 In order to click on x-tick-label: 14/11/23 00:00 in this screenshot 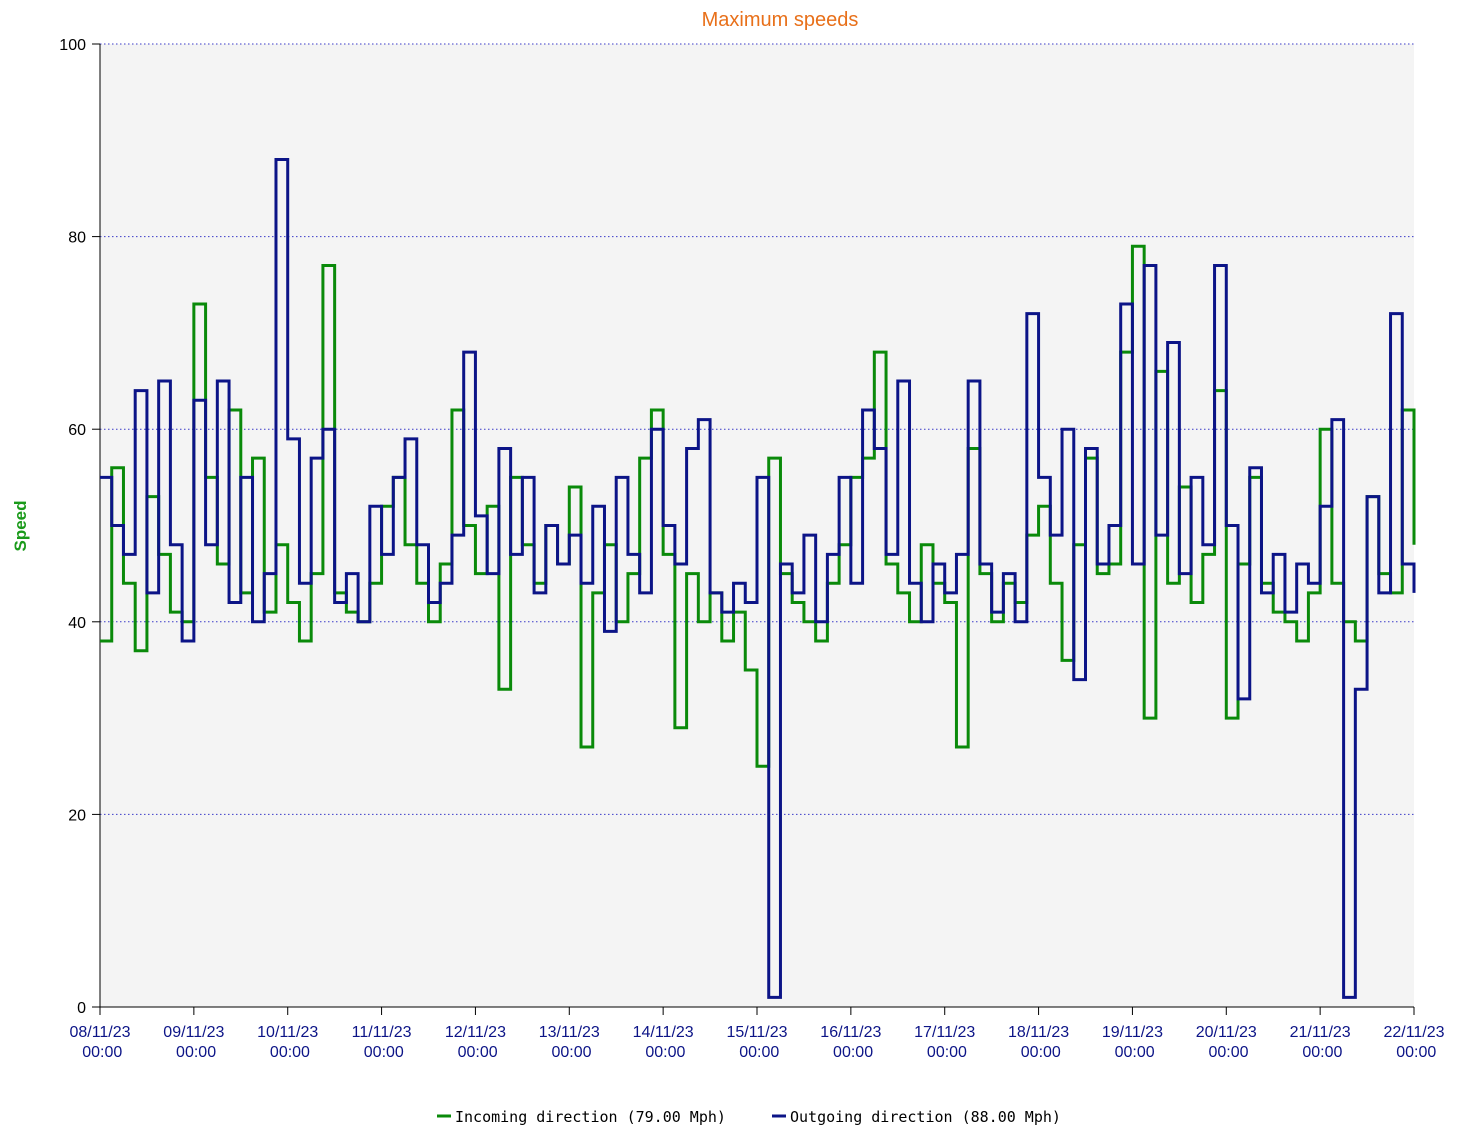, I will do `click(663, 1042)`.